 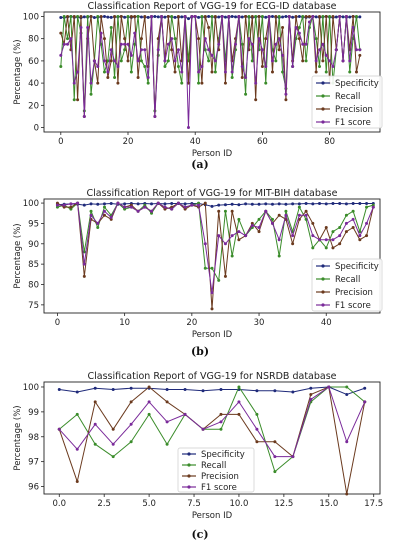 What do you see at coordinates (149, 504) in the screenshot?
I see `x-tick-label: 5.0` at bounding box center [149, 504].